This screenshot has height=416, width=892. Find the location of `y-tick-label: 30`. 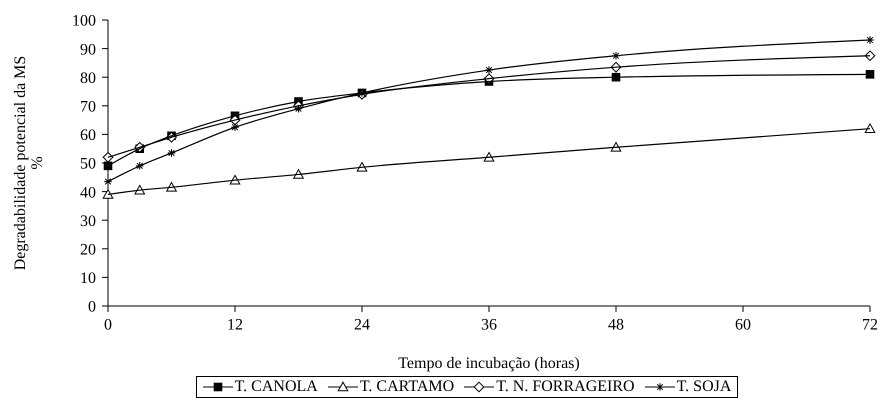

y-tick-label: 30 is located at coordinates (88, 221).